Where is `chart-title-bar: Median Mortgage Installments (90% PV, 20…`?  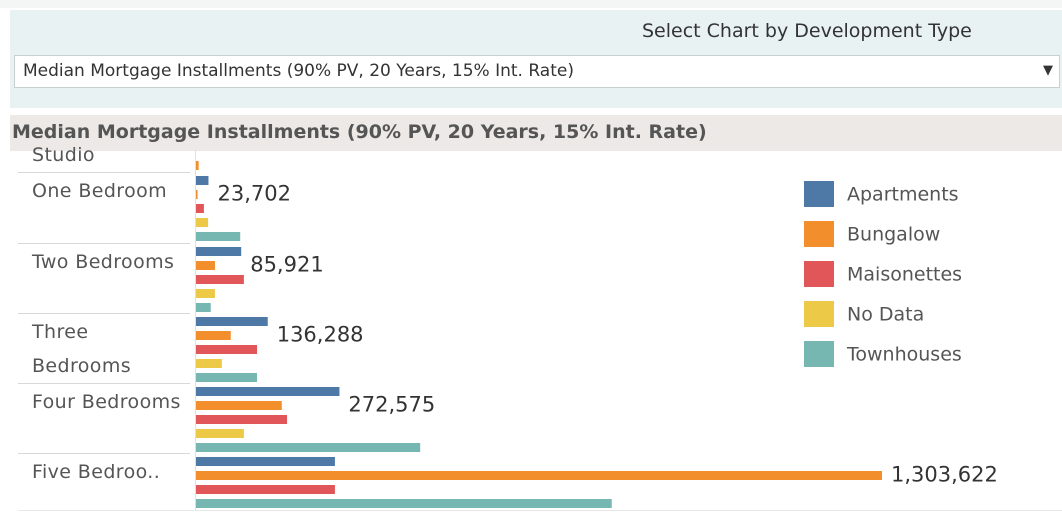
chart-title-bar: Median Mortgage Installments (90% PV, 20… is located at coordinates (536, 133).